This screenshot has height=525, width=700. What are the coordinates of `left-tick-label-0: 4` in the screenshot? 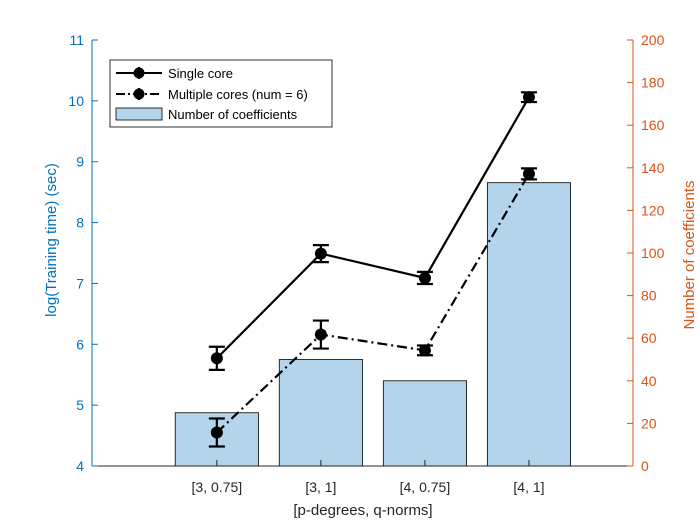 It's located at (80, 466).